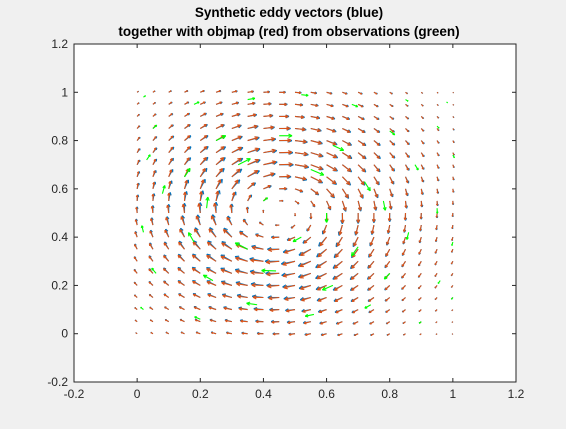 This screenshot has width=566, height=429. What do you see at coordinates (516, 394) in the screenshot?
I see `x-tick-label: 1.2` at bounding box center [516, 394].